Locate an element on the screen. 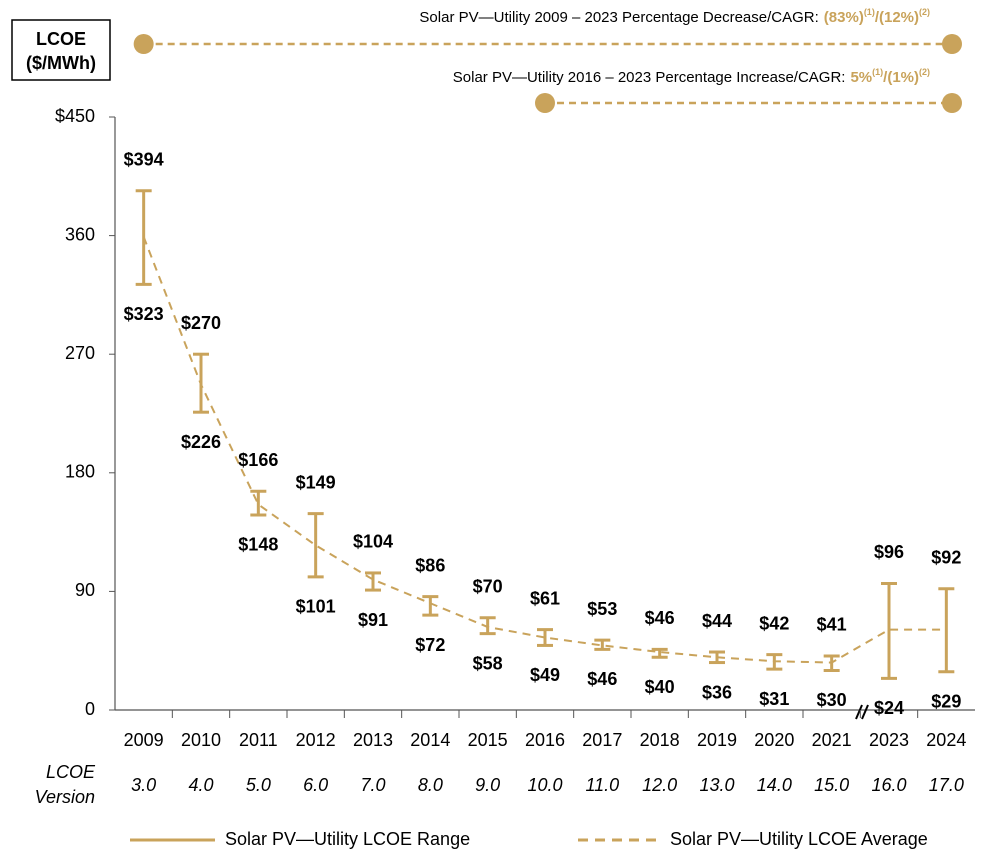 The width and height of the screenshot is (993, 853). x-tick-label: 2012 is located at coordinates (316, 740).